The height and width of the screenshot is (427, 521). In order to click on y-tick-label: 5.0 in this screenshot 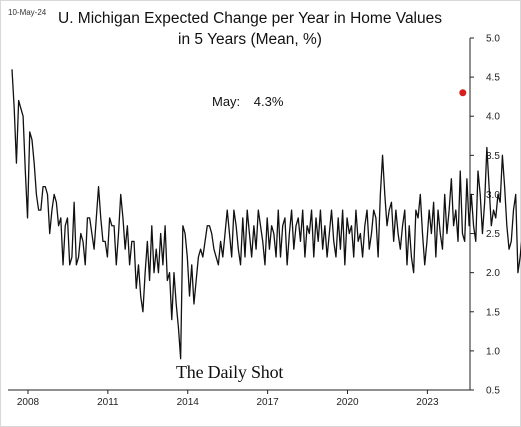, I will do `click(493, 39)`.